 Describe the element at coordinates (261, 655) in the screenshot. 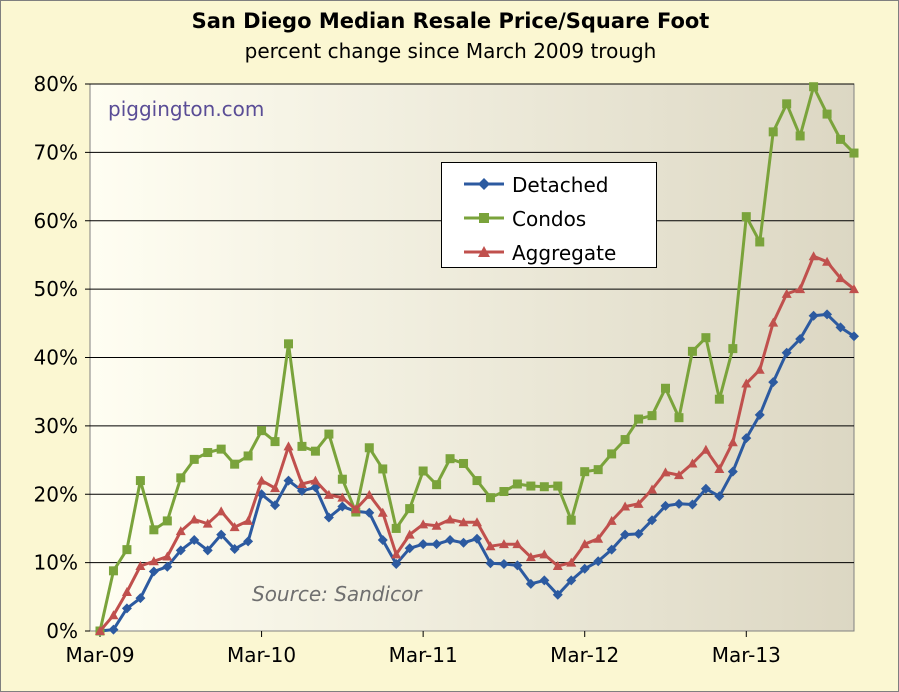

I see `x-tick-label: Mar-10` at that location.